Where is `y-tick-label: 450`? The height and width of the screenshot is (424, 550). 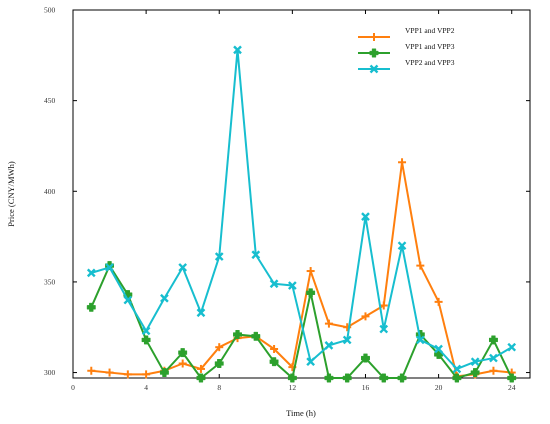 y-tick-label: 450 is located at coordinates (50, 100).